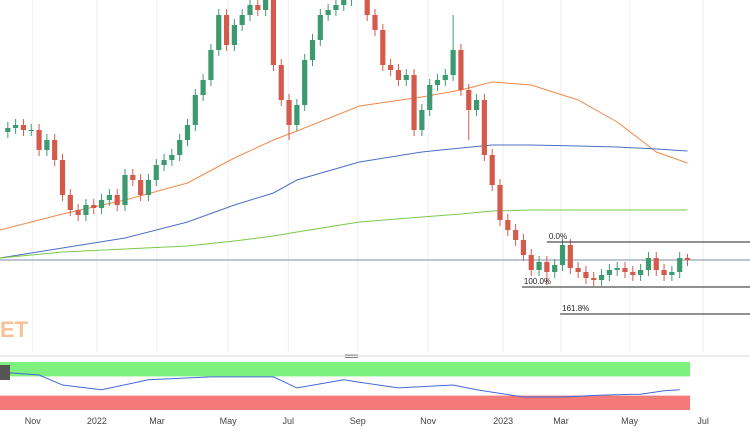 The image size is (750, 435). Describe the element at coordinates (351, 356) in the screenshot. I see `resize-handle` at that location.